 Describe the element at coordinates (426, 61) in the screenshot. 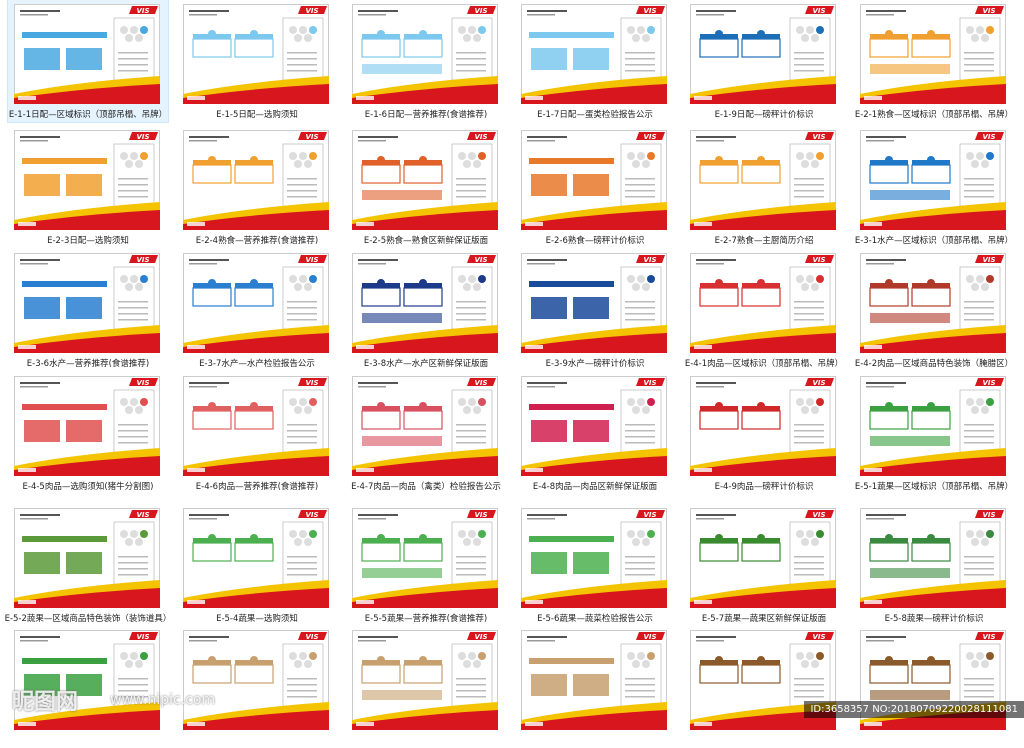

I see `file-item: VIS E-1-6日配—营养推荐(食谱推荐)` at that location.